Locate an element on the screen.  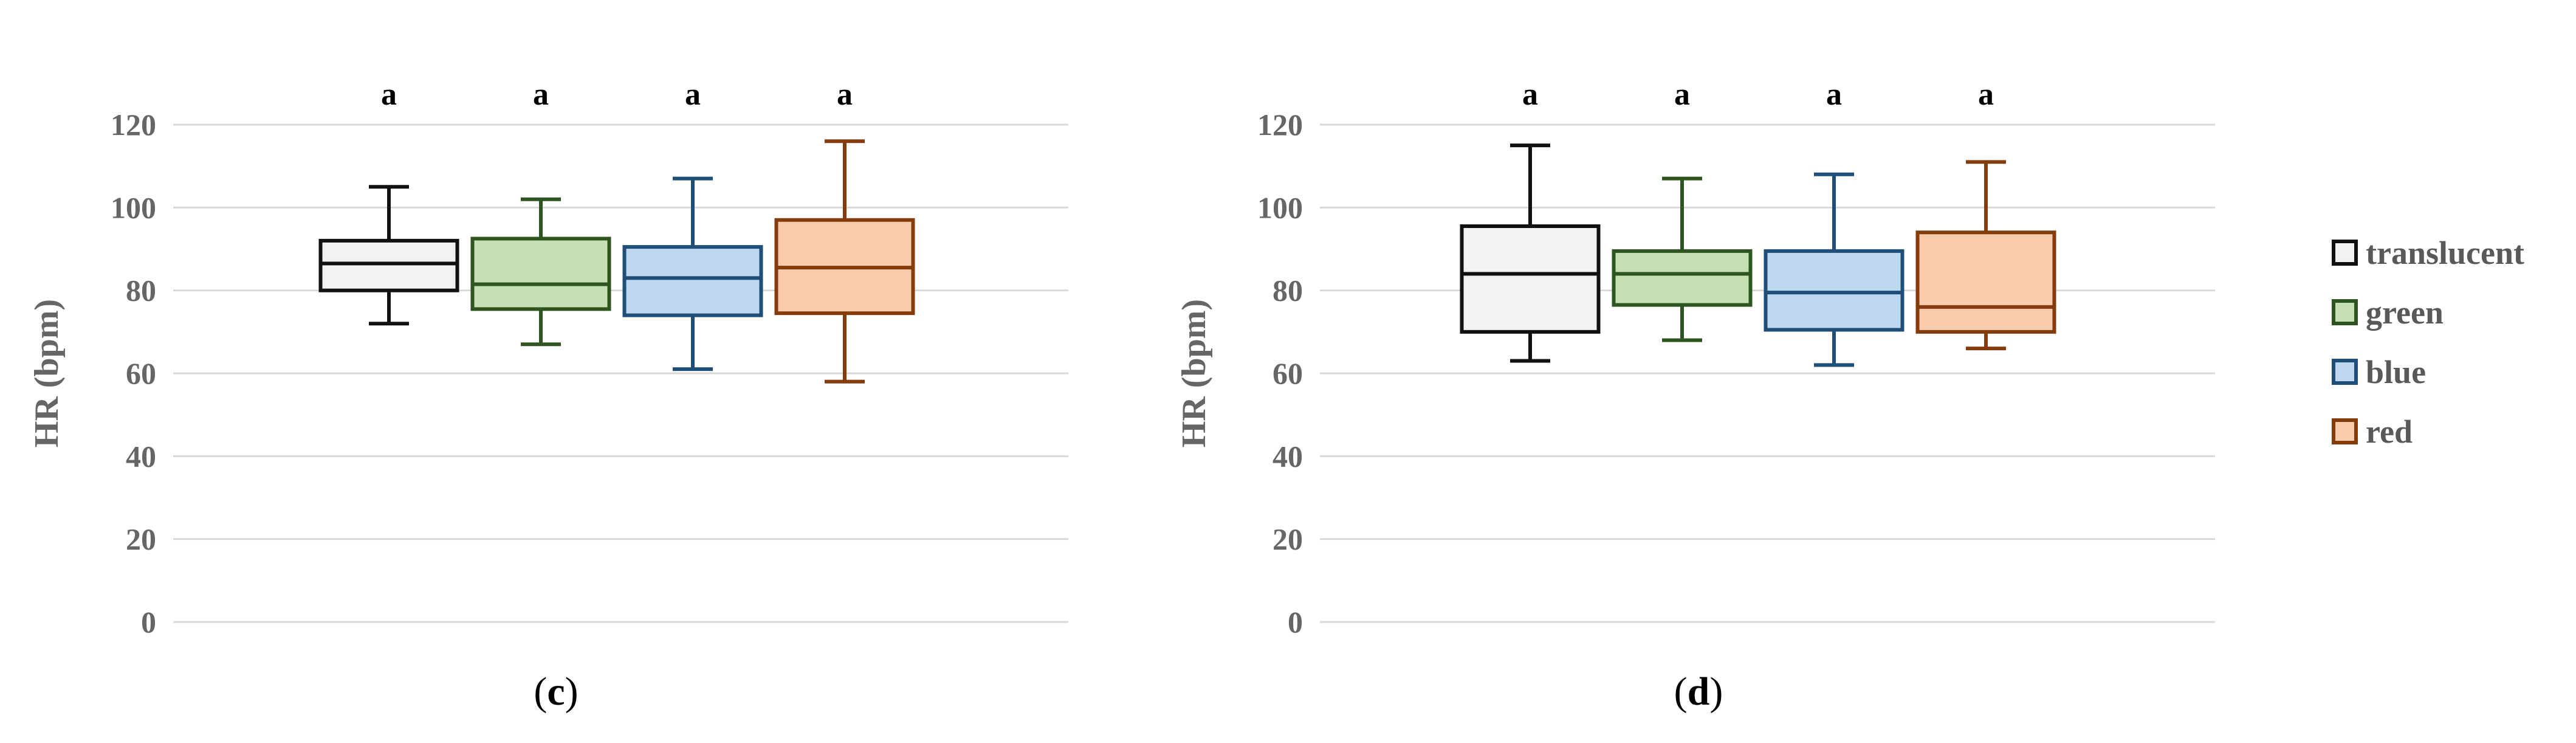
legend-item-blue: blue is located at coordinates (2379, 372).